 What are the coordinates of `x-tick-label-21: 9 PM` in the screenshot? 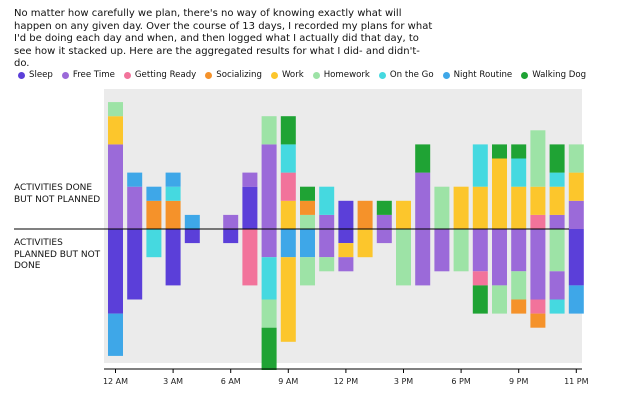 It's located at (518, 381).